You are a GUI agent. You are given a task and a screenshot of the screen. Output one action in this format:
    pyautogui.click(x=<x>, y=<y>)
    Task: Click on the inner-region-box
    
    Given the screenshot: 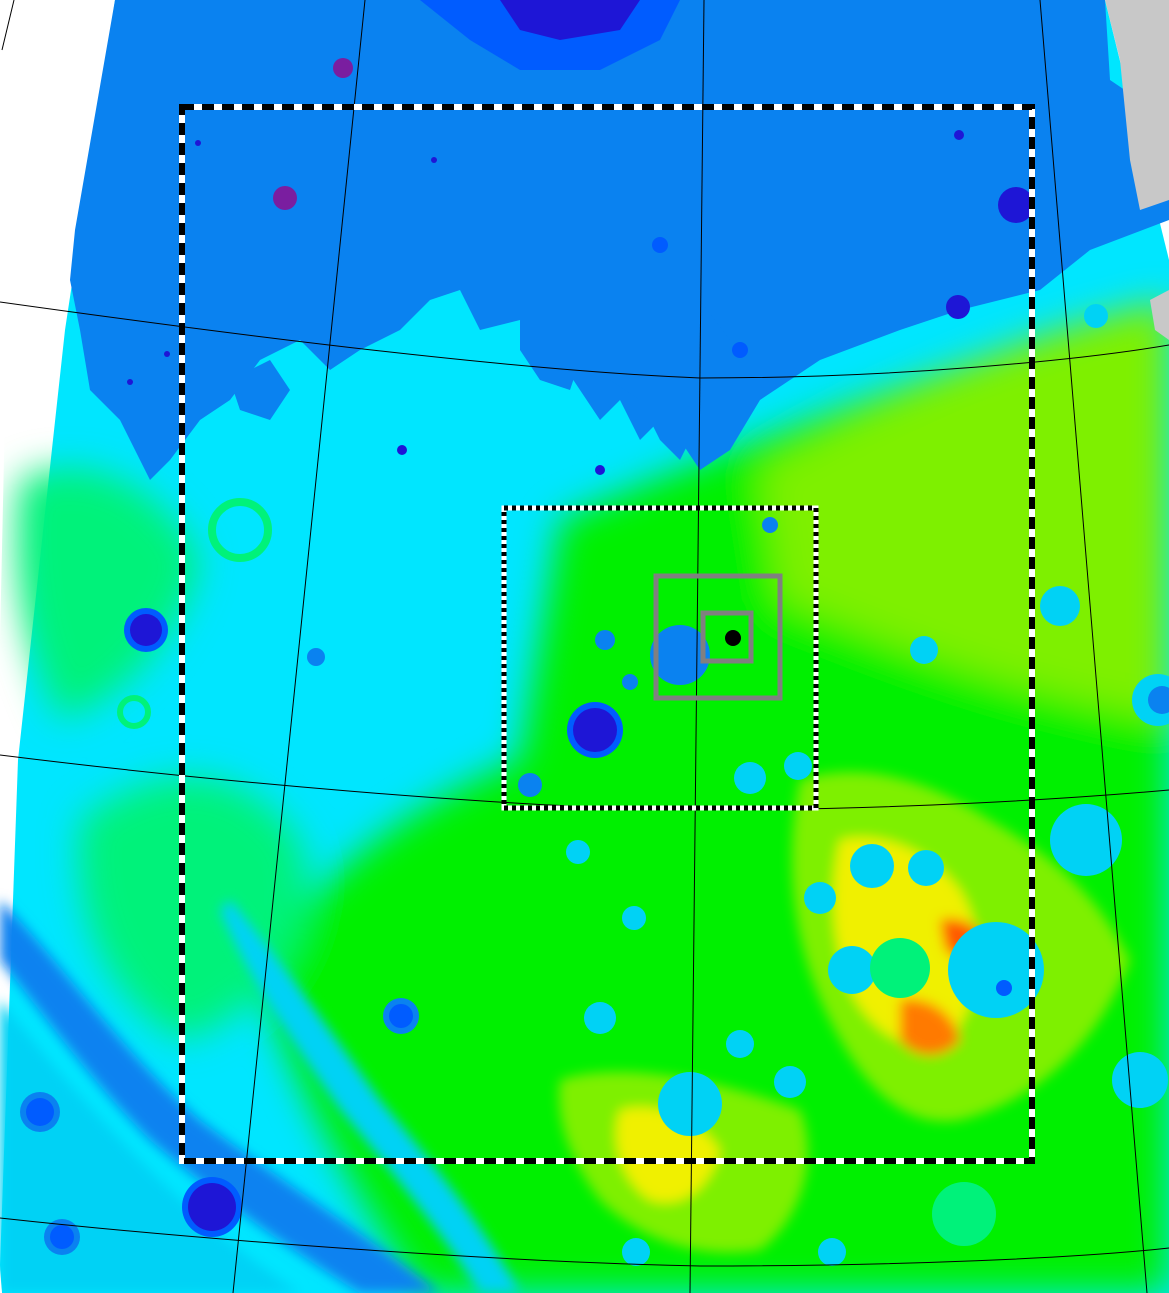 What is the action you would take?
    pyautogui.click(x=718, y=637)
    